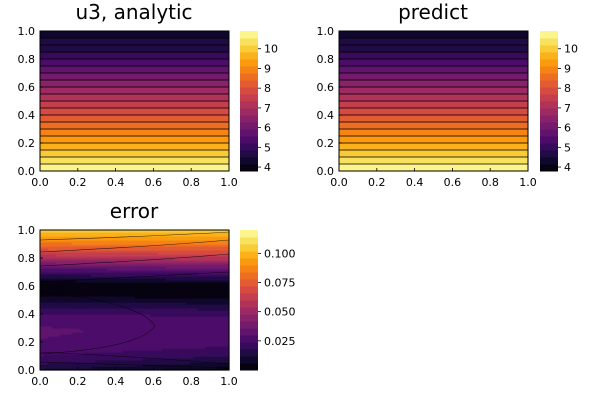  Describe the element at coordinates (154, 182) in the screenshot. I see `x-tick-label: 0.6` at that location.